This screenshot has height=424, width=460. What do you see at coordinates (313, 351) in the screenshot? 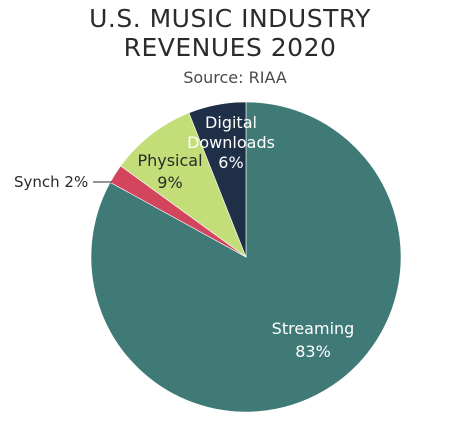
I see `streaming-value-label: 83%` at bounding box center [313, 351].